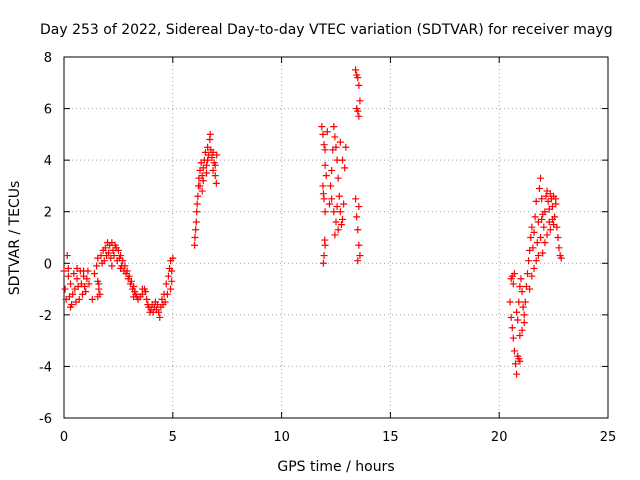  What do you see at coordinates (335, 467) in the screenshot?
I see `x-axis-label: GPS time / hours` at bounding box center [335, 467].